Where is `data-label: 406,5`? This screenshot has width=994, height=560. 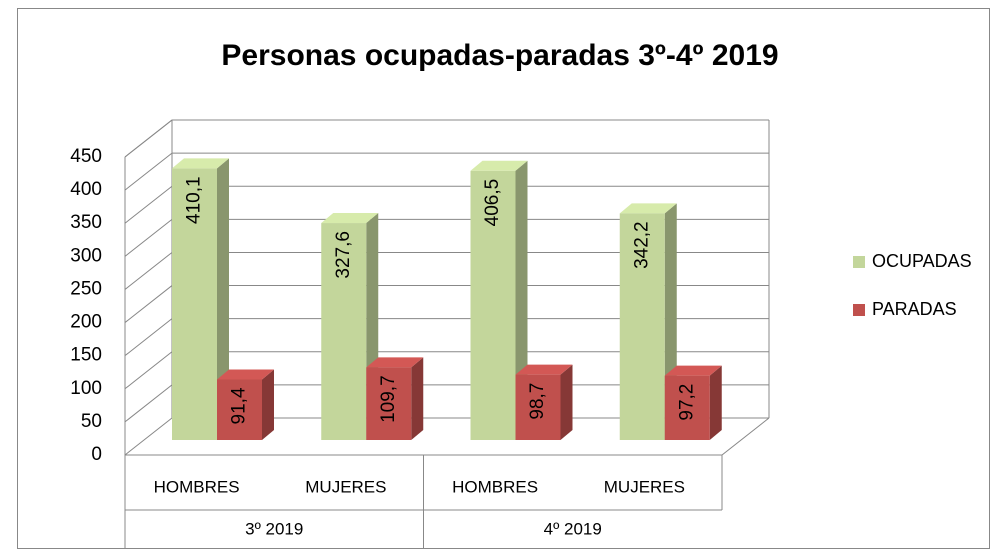
data-label: 406,5 is located at coordinates (492, 203).